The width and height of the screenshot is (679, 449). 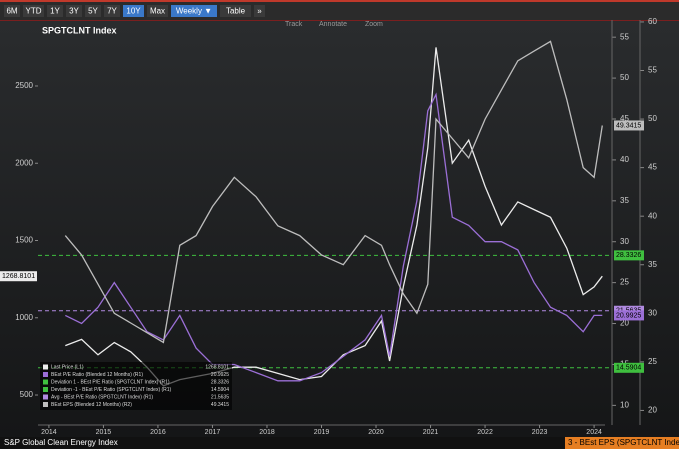 What do you see at coordinates (594, 432) in the screenshot?
I see `x-tick-label: 2024` at bounding box center [594, 432].